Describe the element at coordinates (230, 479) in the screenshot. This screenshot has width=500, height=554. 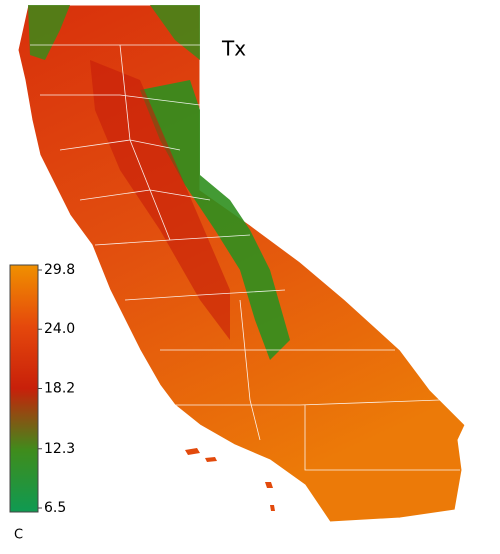
I see `channel-islands` at that location.